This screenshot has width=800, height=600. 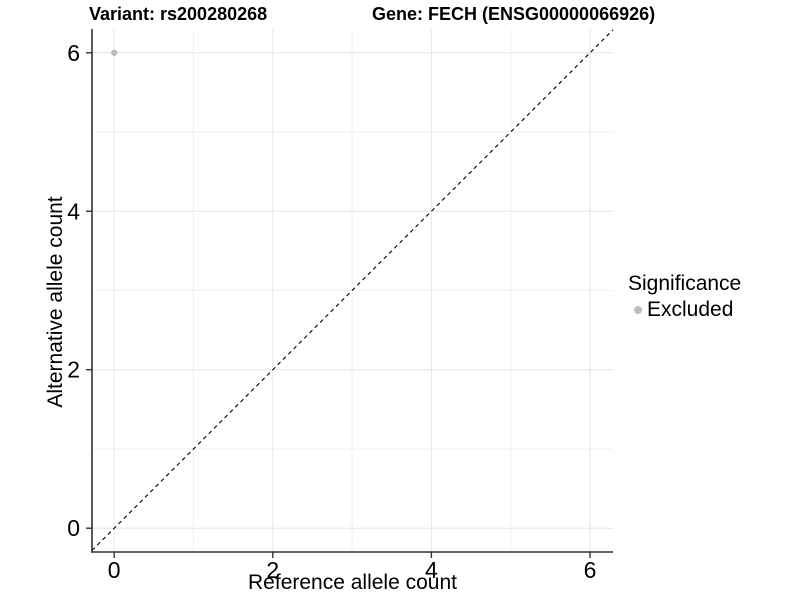 What do you see at coordinates (73, 53) in the screenshot?
I see `y-tick-label: 6` at bounding box center [73, 53].